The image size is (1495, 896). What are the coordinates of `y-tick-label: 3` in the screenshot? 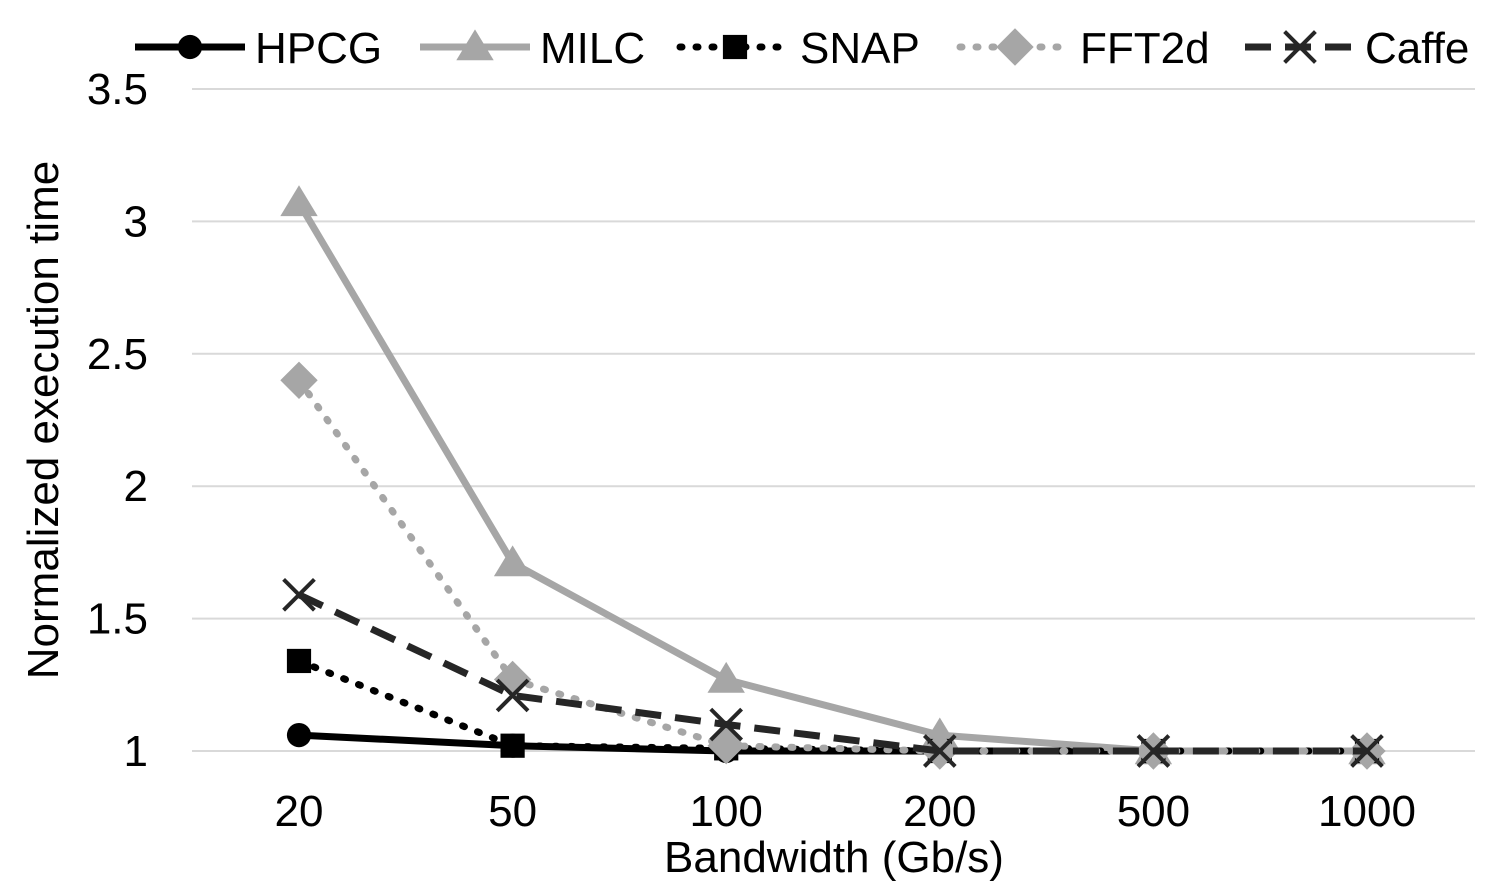 It's located at (136, 221).